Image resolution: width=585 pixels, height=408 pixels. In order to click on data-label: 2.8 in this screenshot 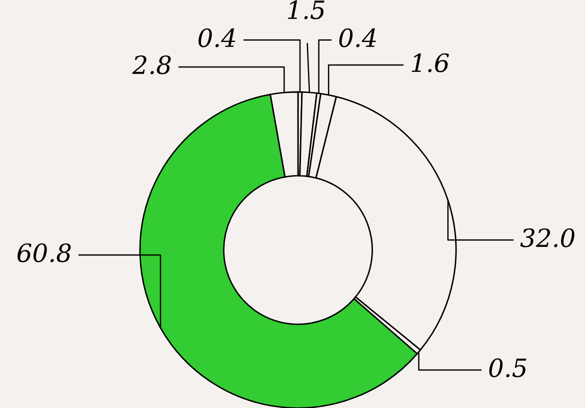, I will do `click(151, 64)`.